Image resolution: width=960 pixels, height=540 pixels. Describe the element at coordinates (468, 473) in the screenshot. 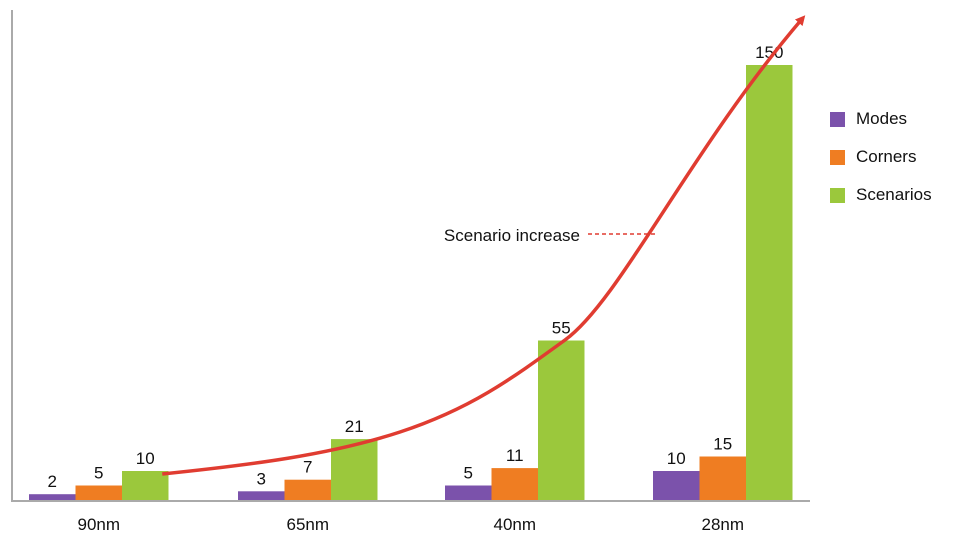

I see `data-label-modes-40nm: 5` at that location.